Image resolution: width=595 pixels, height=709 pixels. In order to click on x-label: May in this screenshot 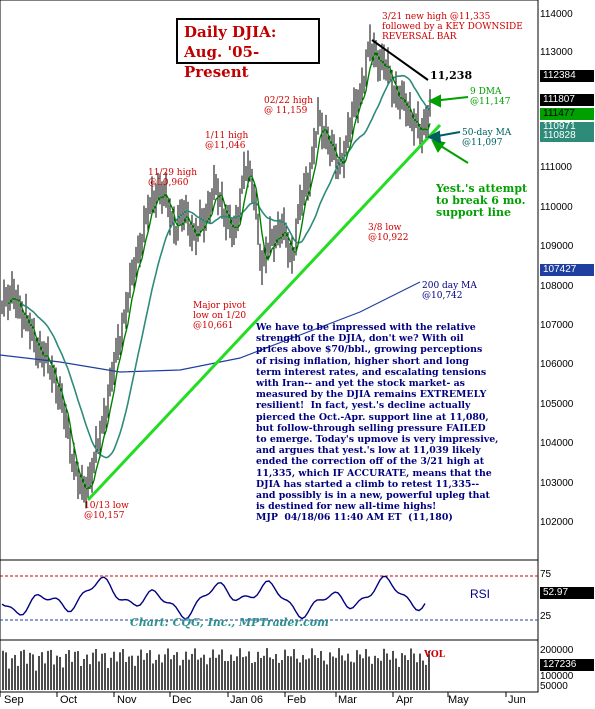, I will do `click(458, 700)`.